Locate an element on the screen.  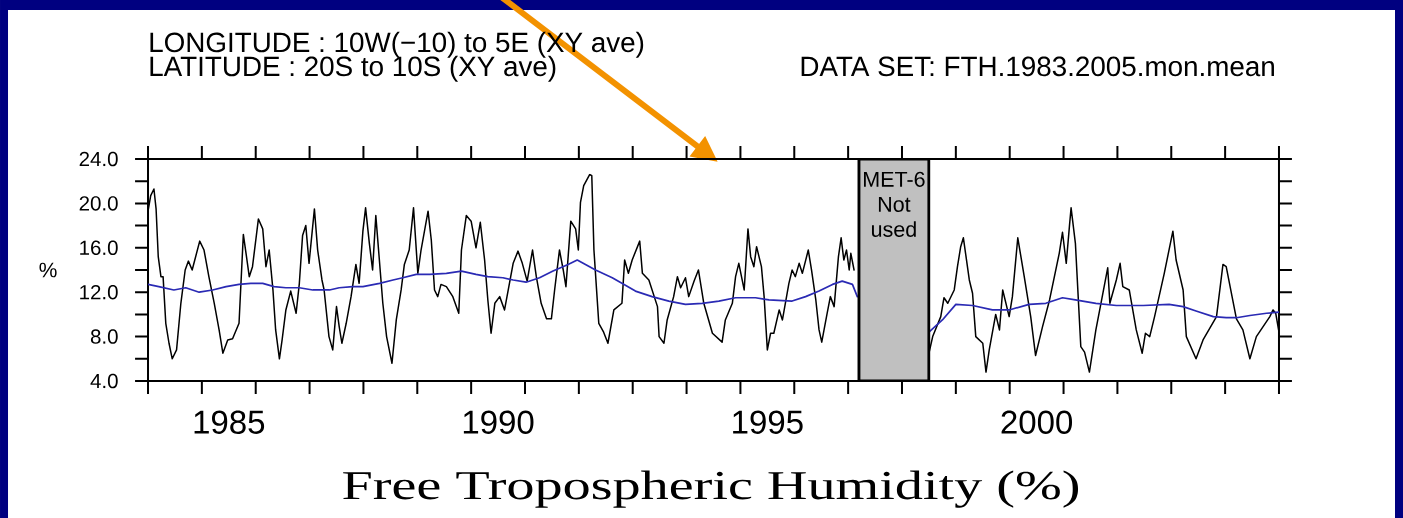
x-tick-label: 1990 is located at coordinates (498, 422).